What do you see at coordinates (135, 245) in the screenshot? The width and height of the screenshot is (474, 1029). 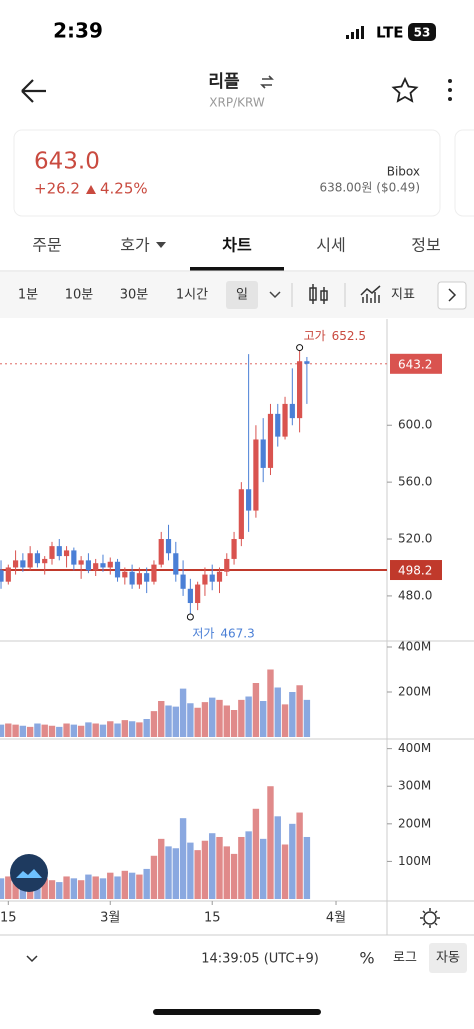 I see `tab: 호가` at bounding box center [135, 245].